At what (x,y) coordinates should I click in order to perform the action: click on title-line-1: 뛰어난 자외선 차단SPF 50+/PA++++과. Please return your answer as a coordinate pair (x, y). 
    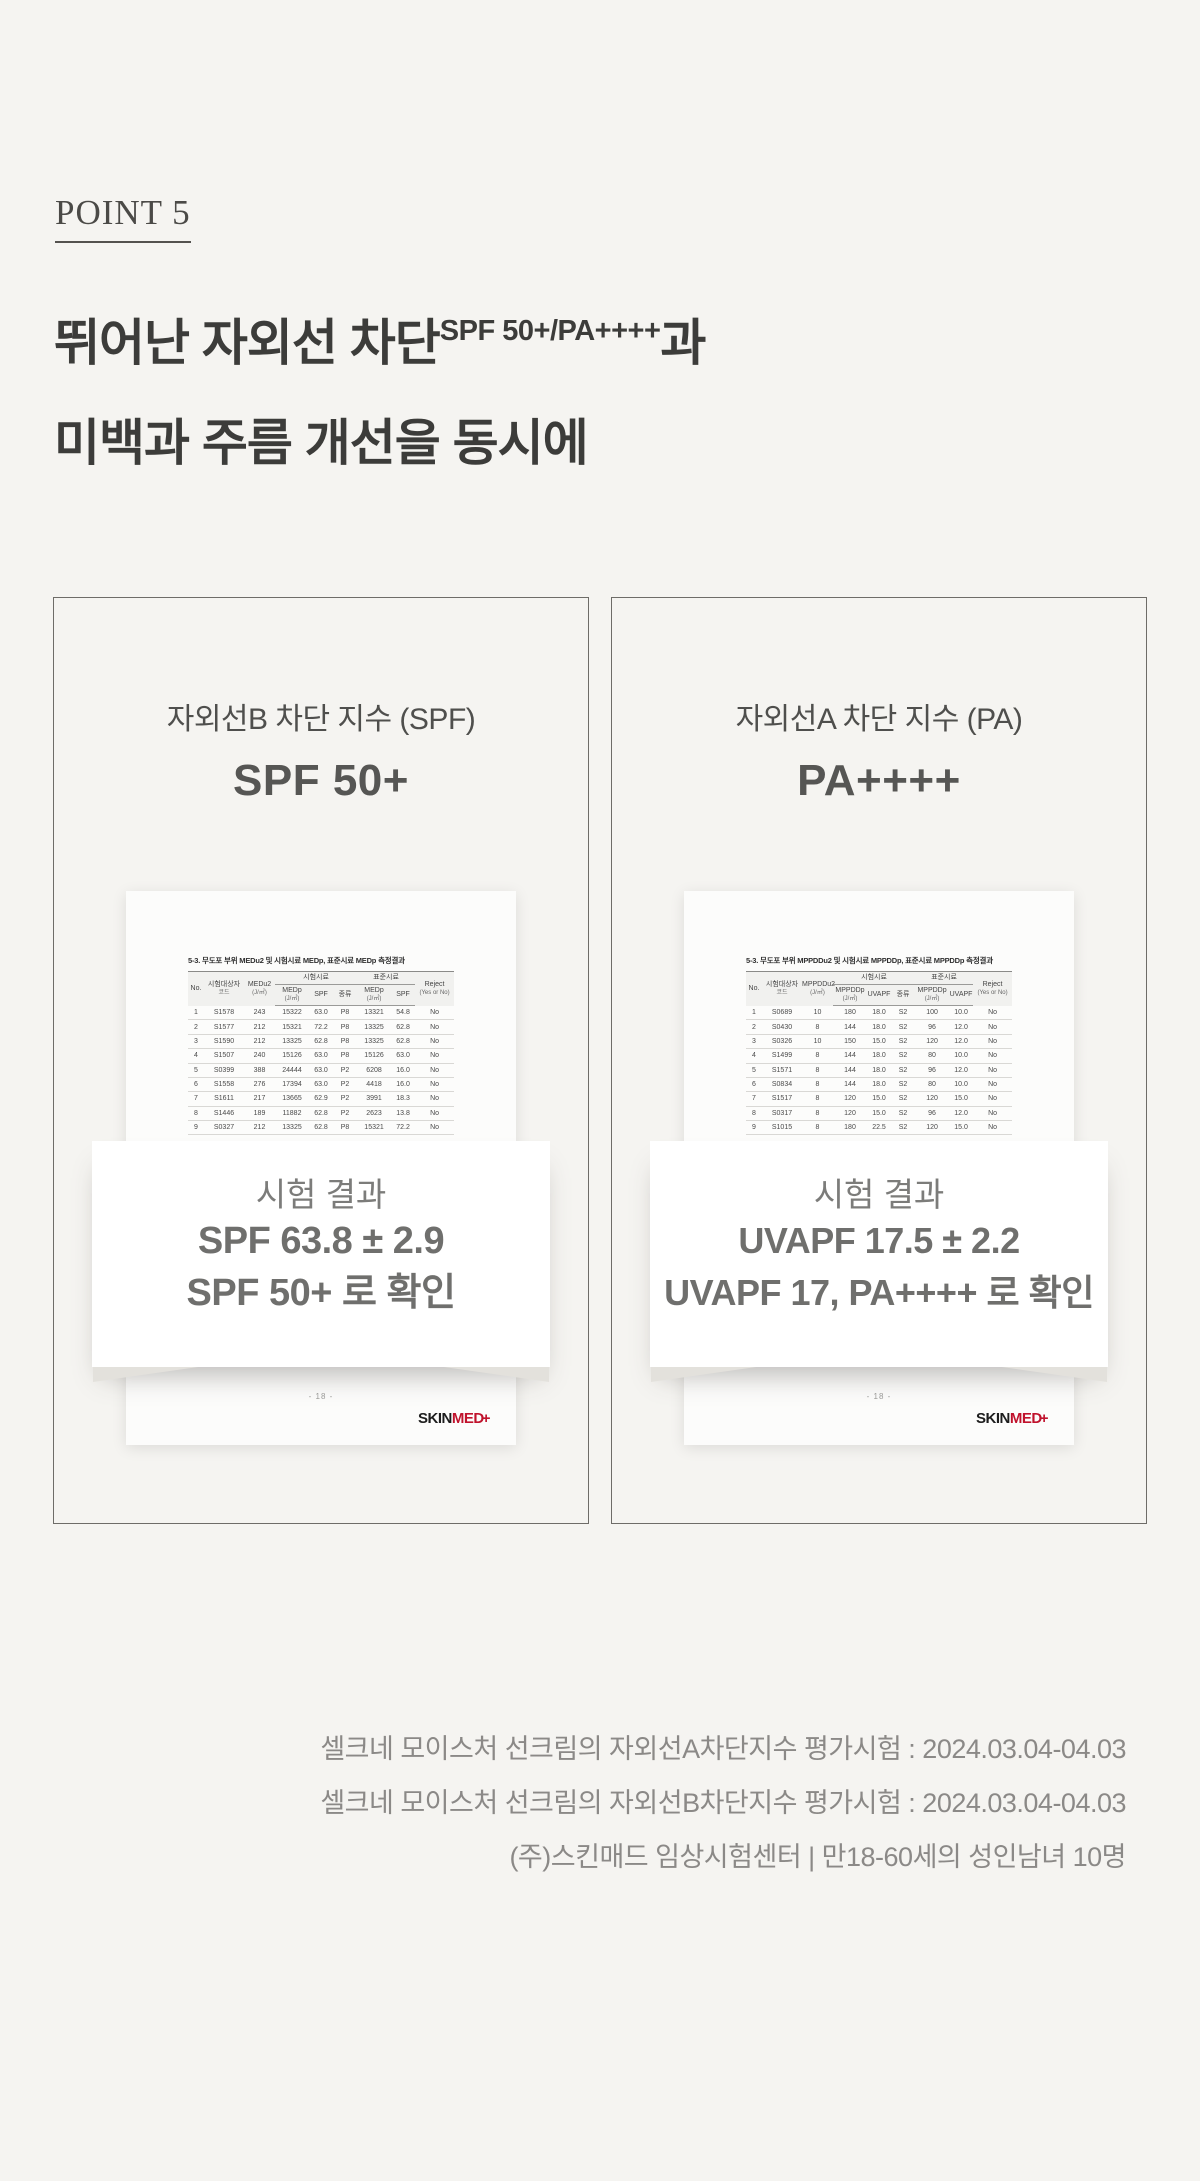
    Looking at the image, I should click on (380, 347).